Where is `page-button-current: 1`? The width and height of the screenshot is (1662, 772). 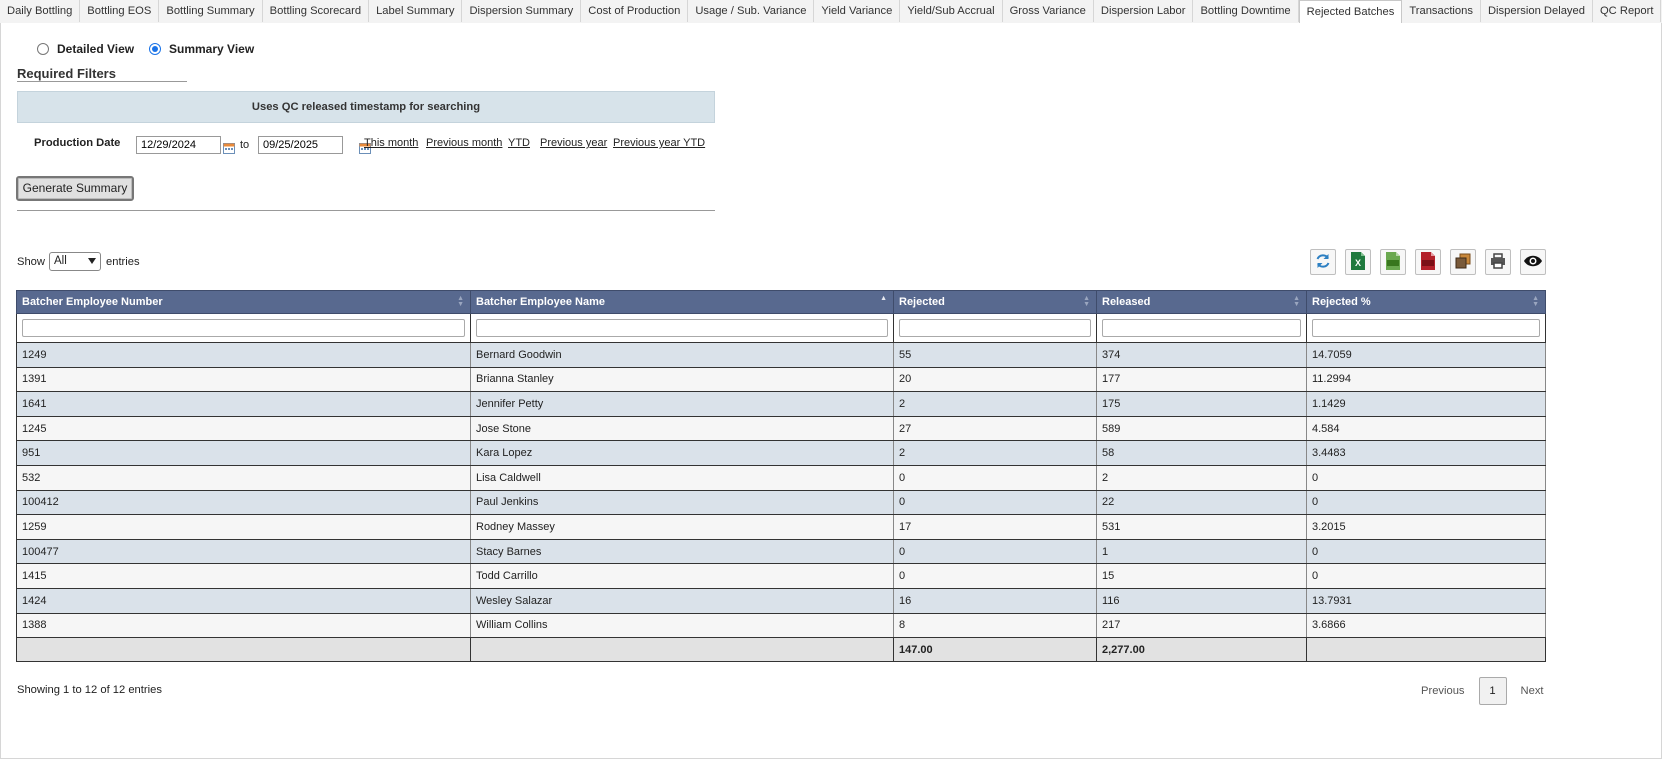 page-button-current: 1 is located at coordinates (1492, 691).